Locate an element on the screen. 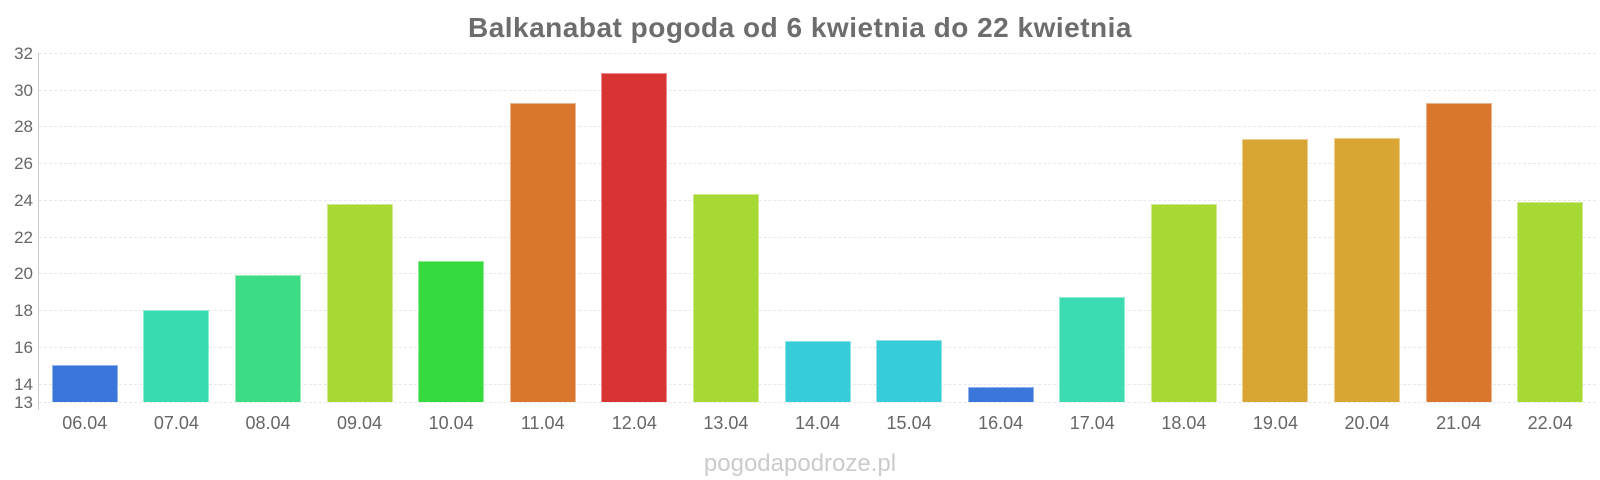  x-tick-label-17.04: 17.04 is located at coordinates (1092, 423).